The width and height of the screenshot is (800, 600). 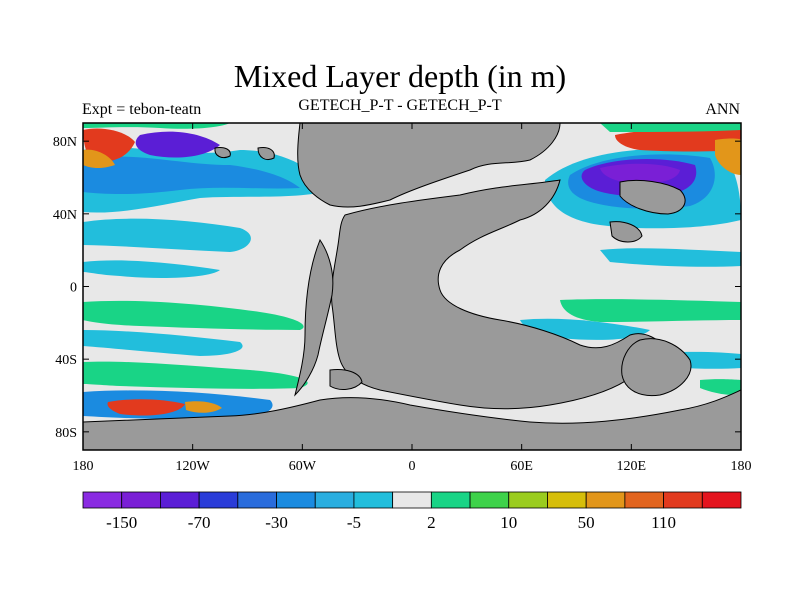 What do you see at coordinates (670, 127) in the screenshot?
I see `field-nw-pacific-green-top` at bounding box center [670, 127].